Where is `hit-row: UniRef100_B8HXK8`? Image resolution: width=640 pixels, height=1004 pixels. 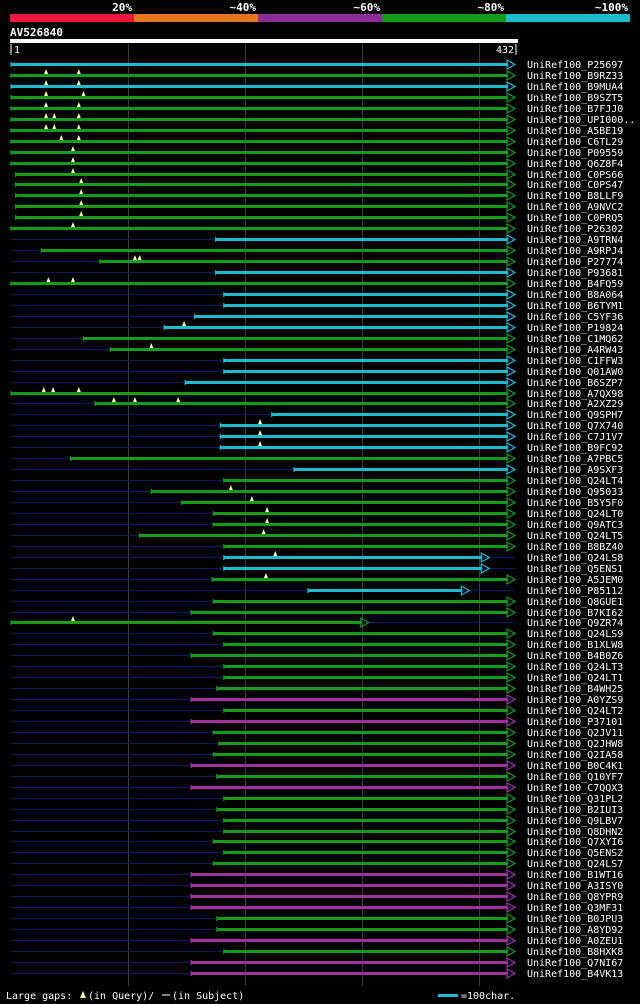
hit-row: UniRef100_B8HXK8 is located at coordinates (317, 951).